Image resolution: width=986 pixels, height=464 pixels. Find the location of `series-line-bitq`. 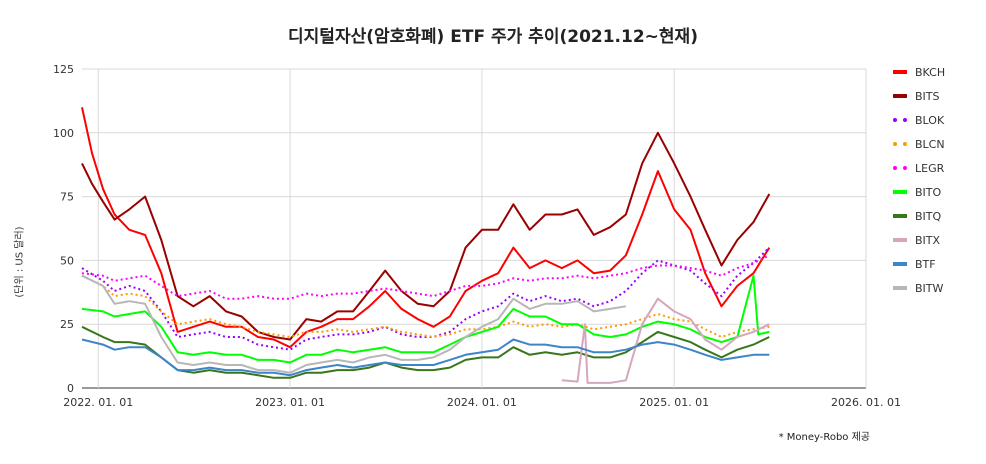

series-line-bitq is located at coordinates (425, 352).